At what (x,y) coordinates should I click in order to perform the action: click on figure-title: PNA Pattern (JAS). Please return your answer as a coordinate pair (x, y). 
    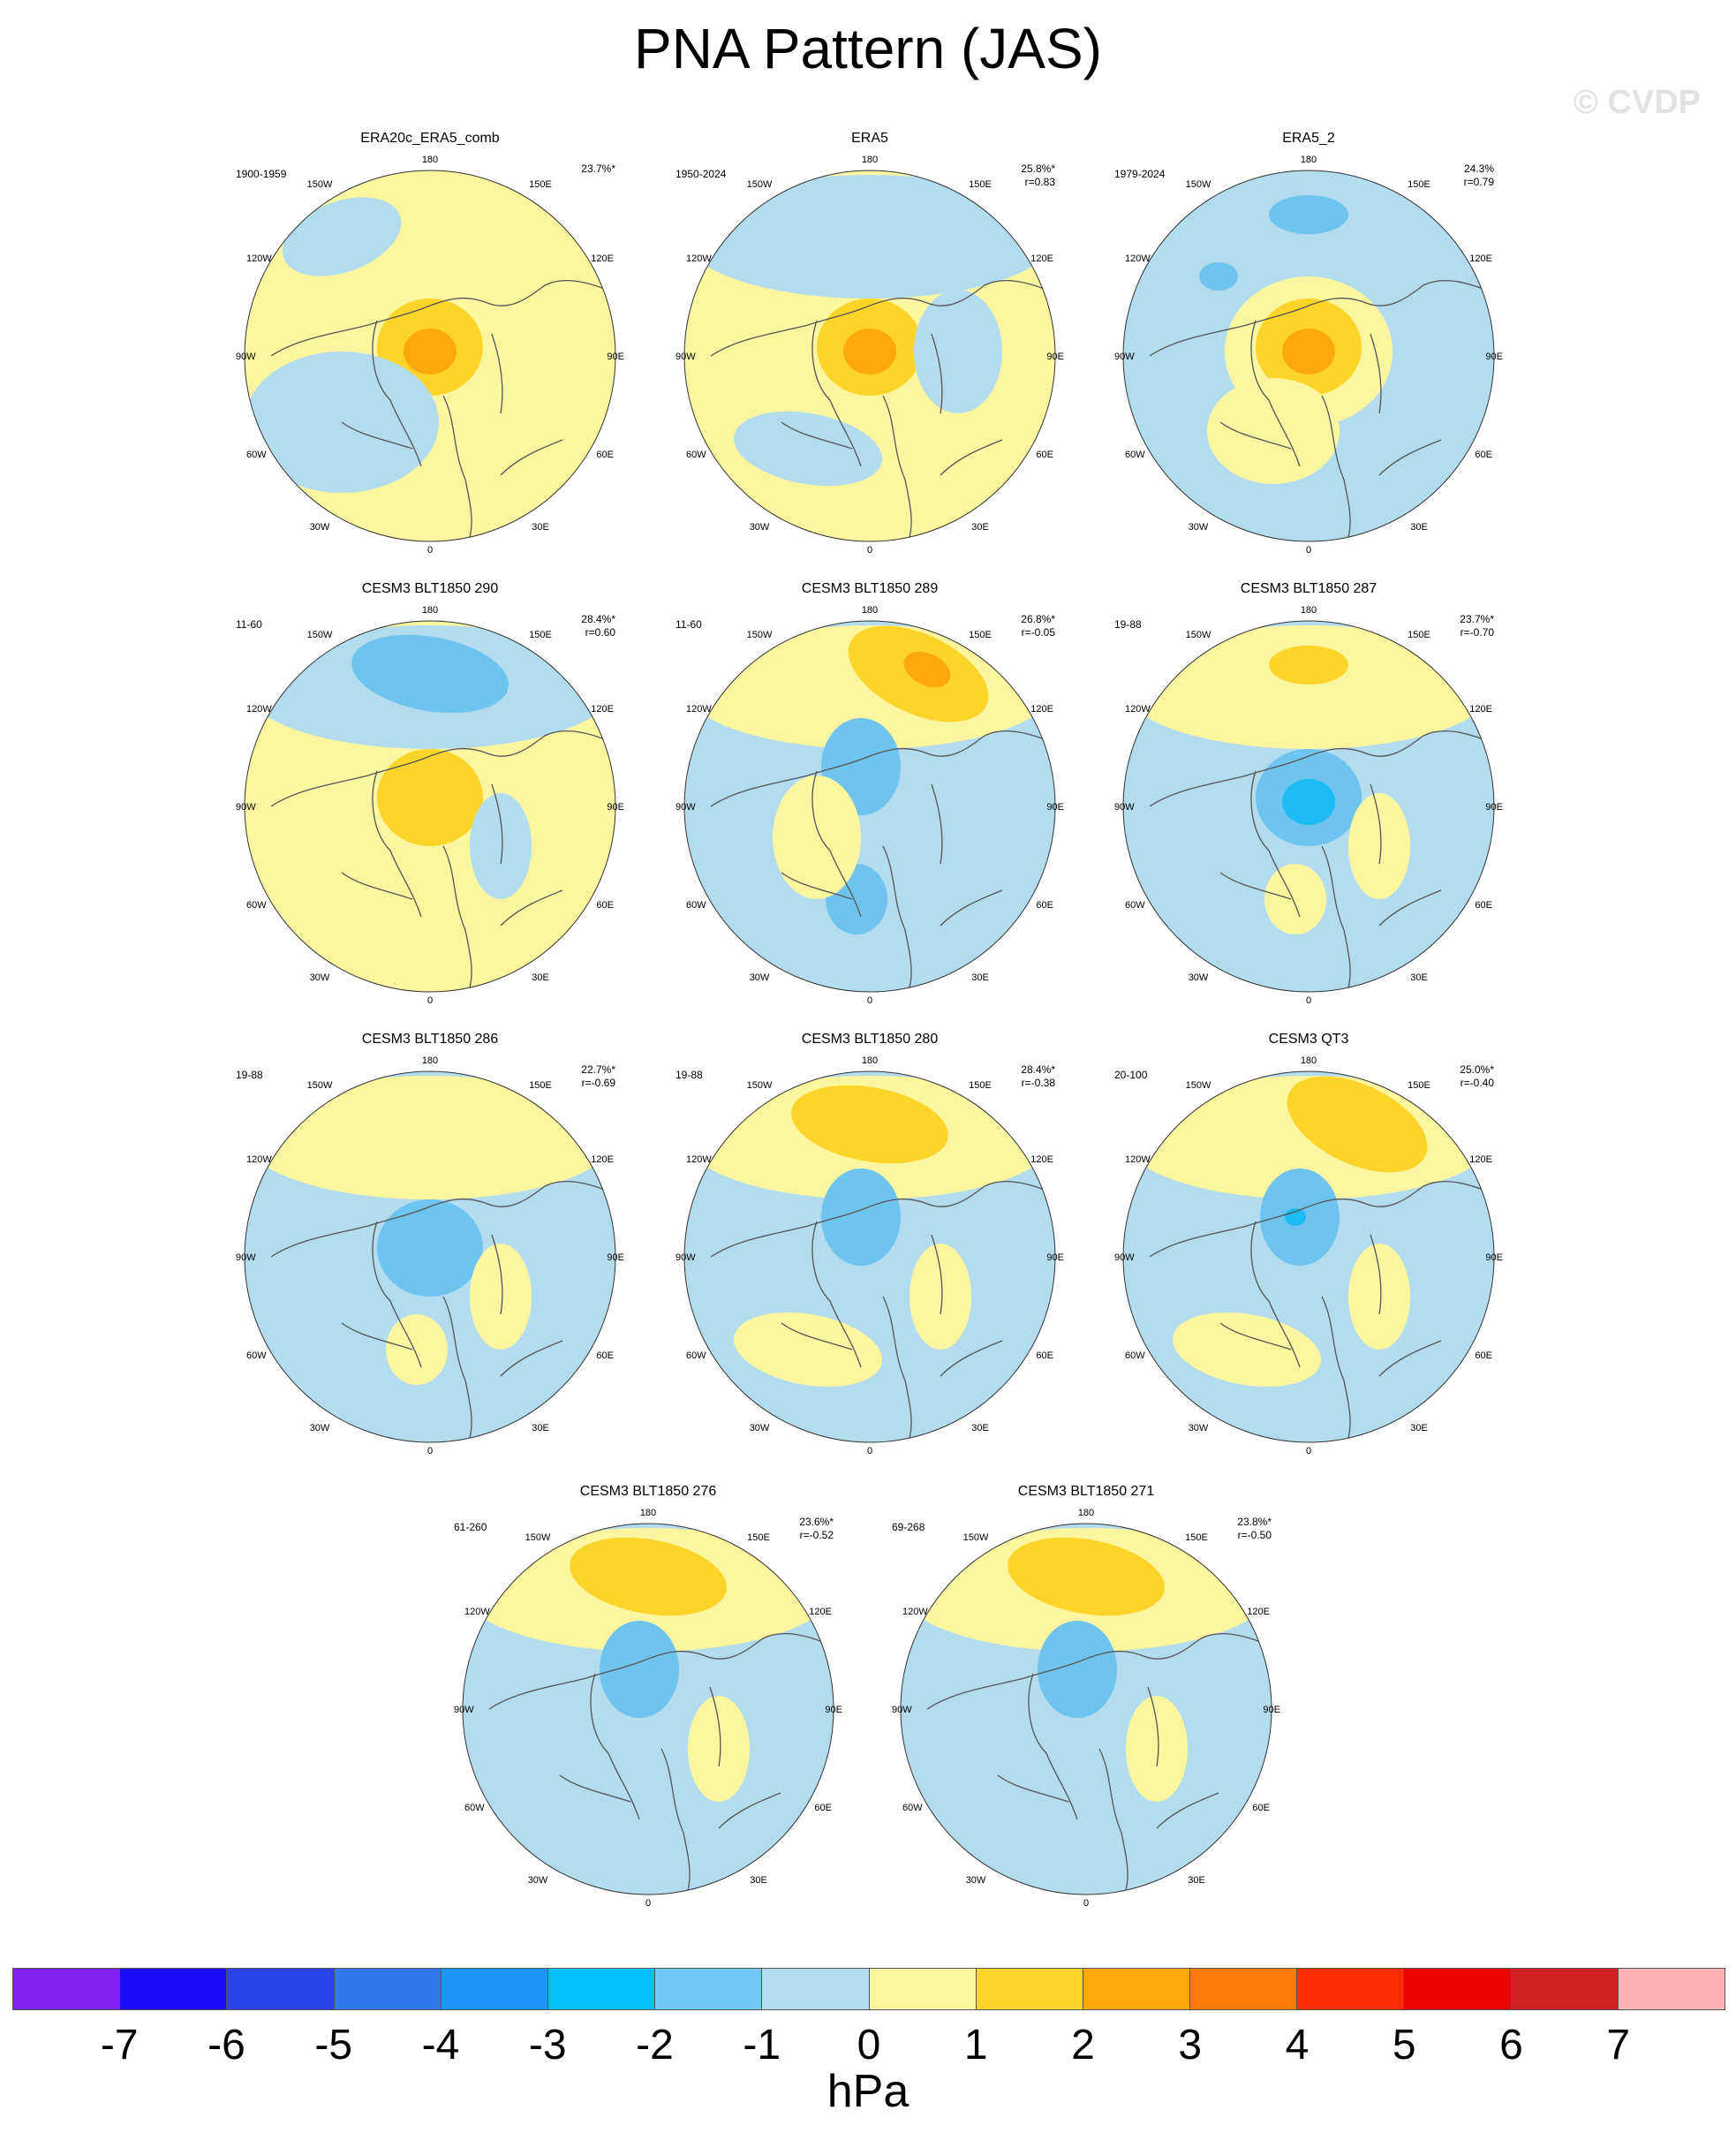
    Looking at the image, I should click on (868, 48).